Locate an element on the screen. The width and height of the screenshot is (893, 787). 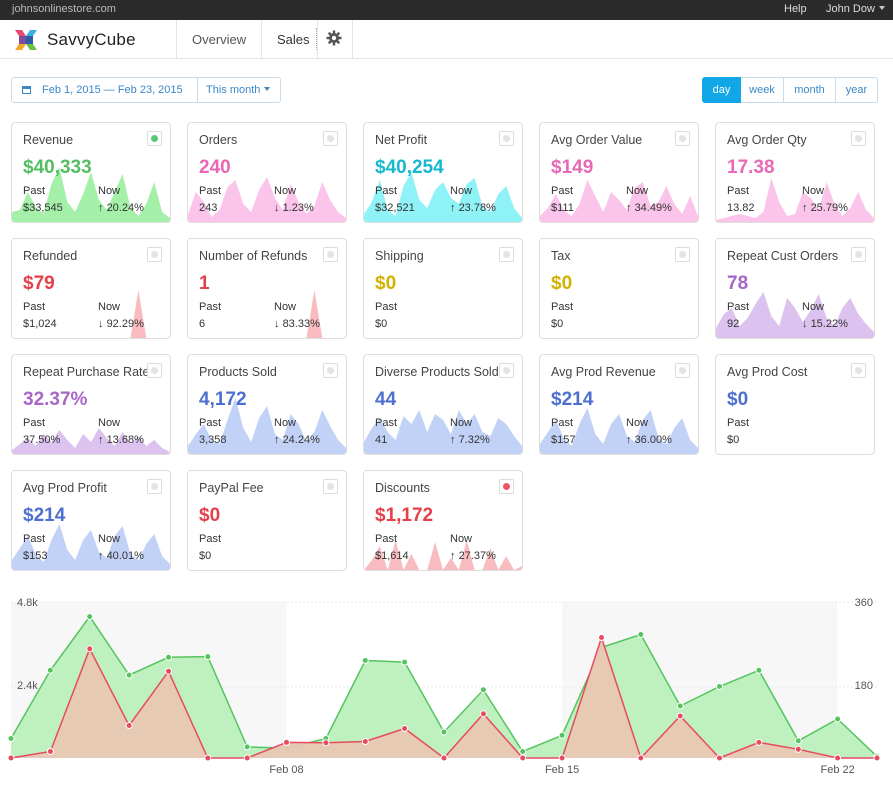
metric-card-orders: Orders 240 Past 243 Now ↓ 1.23% is located at coordinates (267, 172).